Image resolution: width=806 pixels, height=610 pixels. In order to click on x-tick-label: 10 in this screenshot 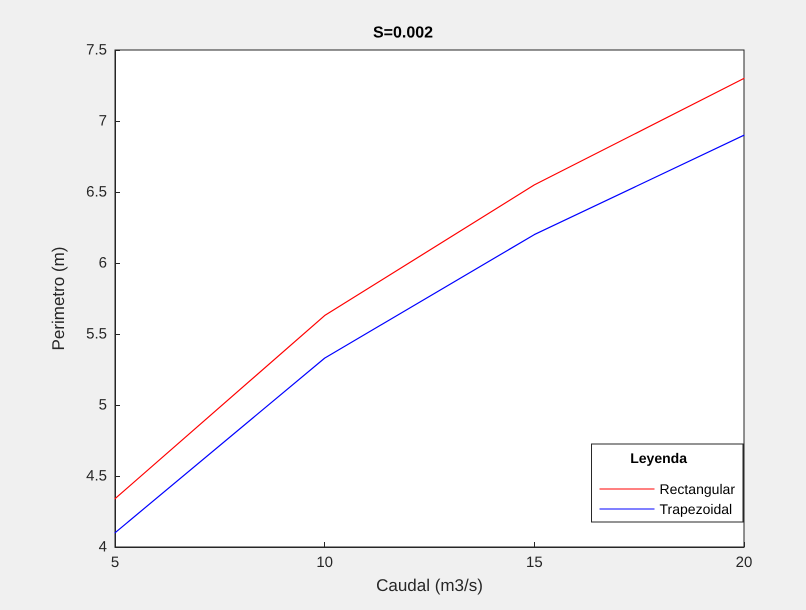, I will do `click(325, 562)`.